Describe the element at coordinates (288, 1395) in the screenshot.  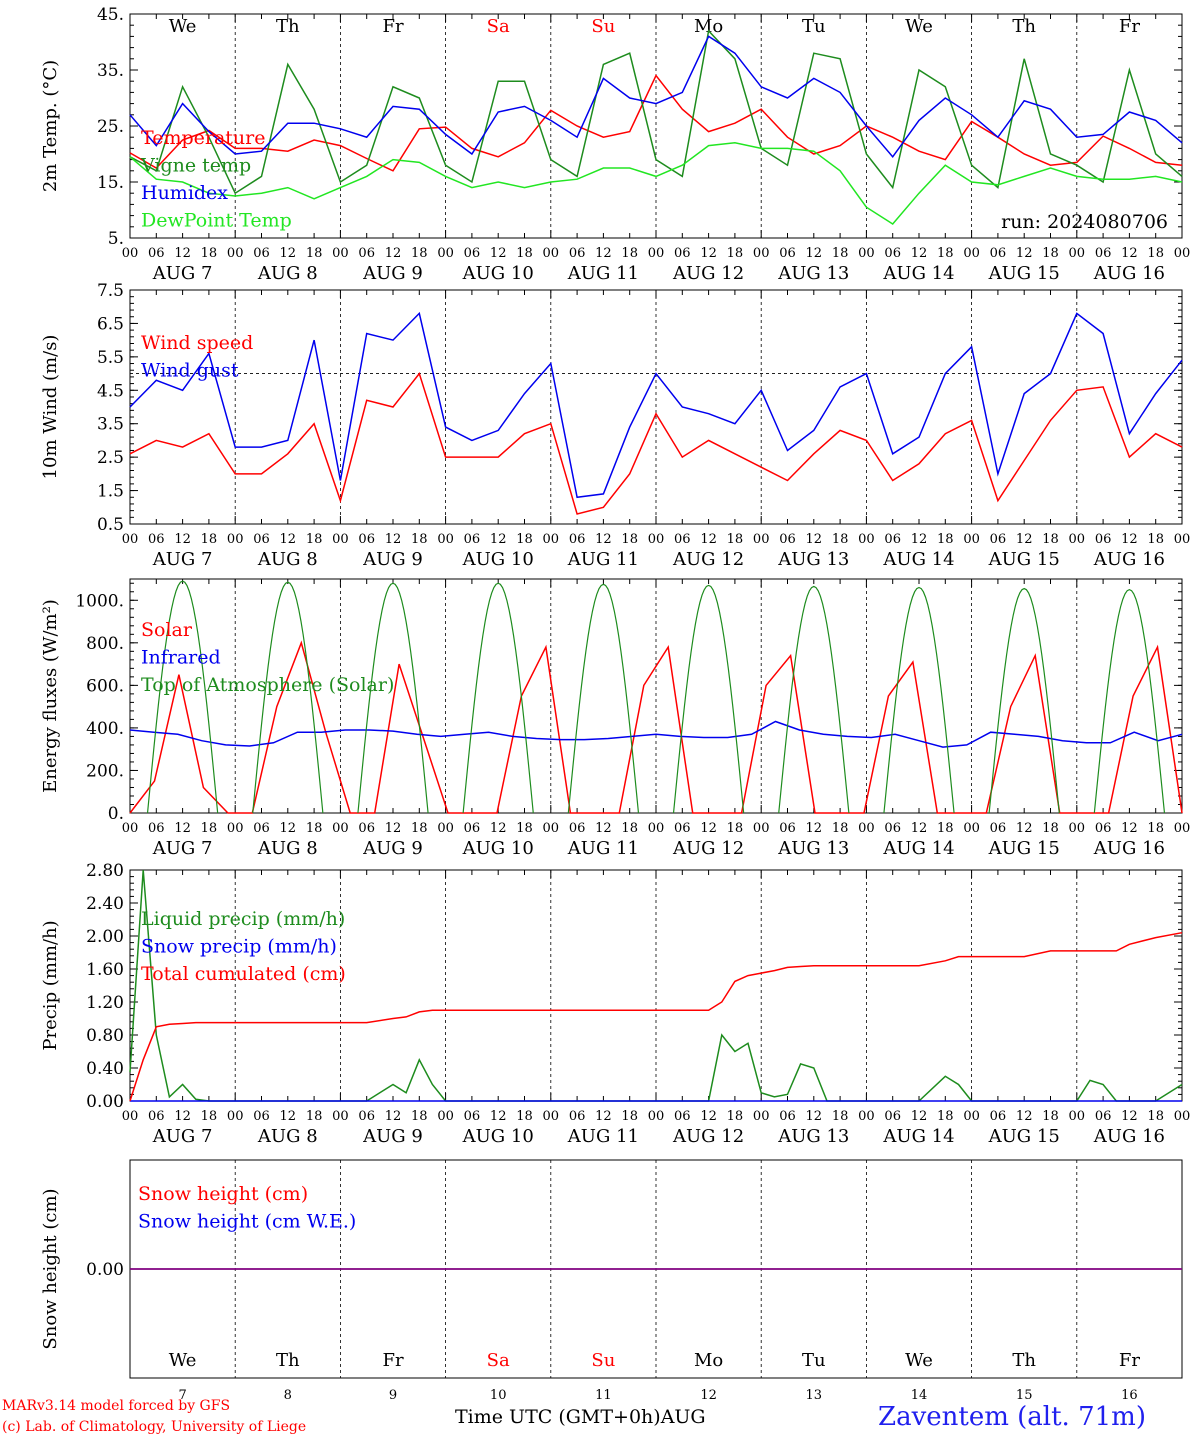
I see `day-number-label: 8` at that location.